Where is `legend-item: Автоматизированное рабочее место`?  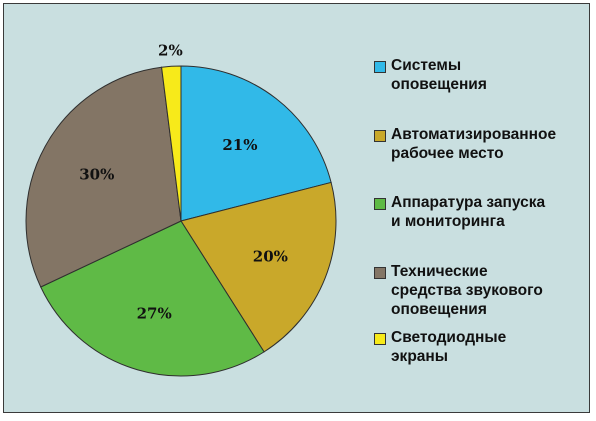
legend-item: Автоматизированное рабочее место is located at coordinates (465, 144).